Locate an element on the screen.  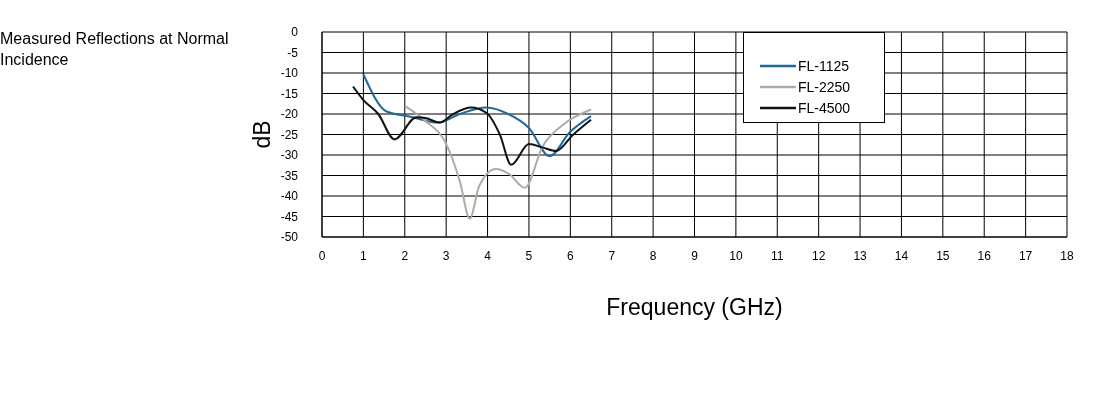
y-tick-label: -45 is located at coordinates (289, 216).